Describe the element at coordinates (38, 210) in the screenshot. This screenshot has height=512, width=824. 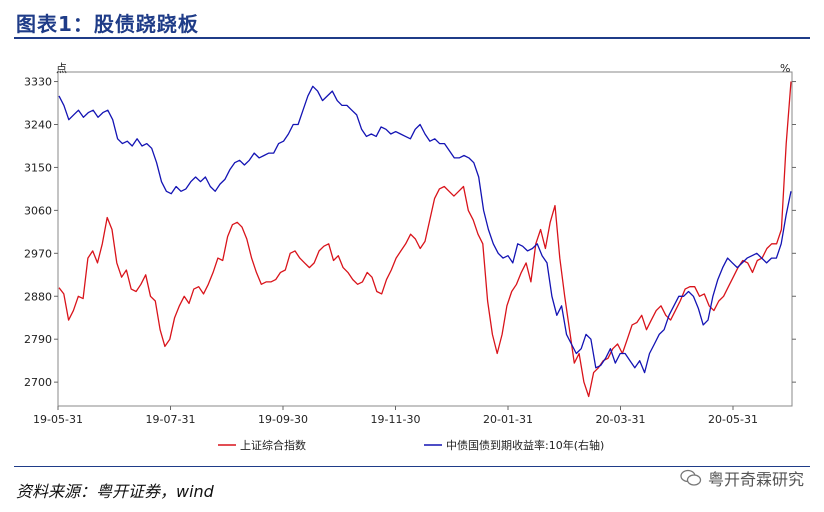
I see `left-tick-label: 3060` at that location.